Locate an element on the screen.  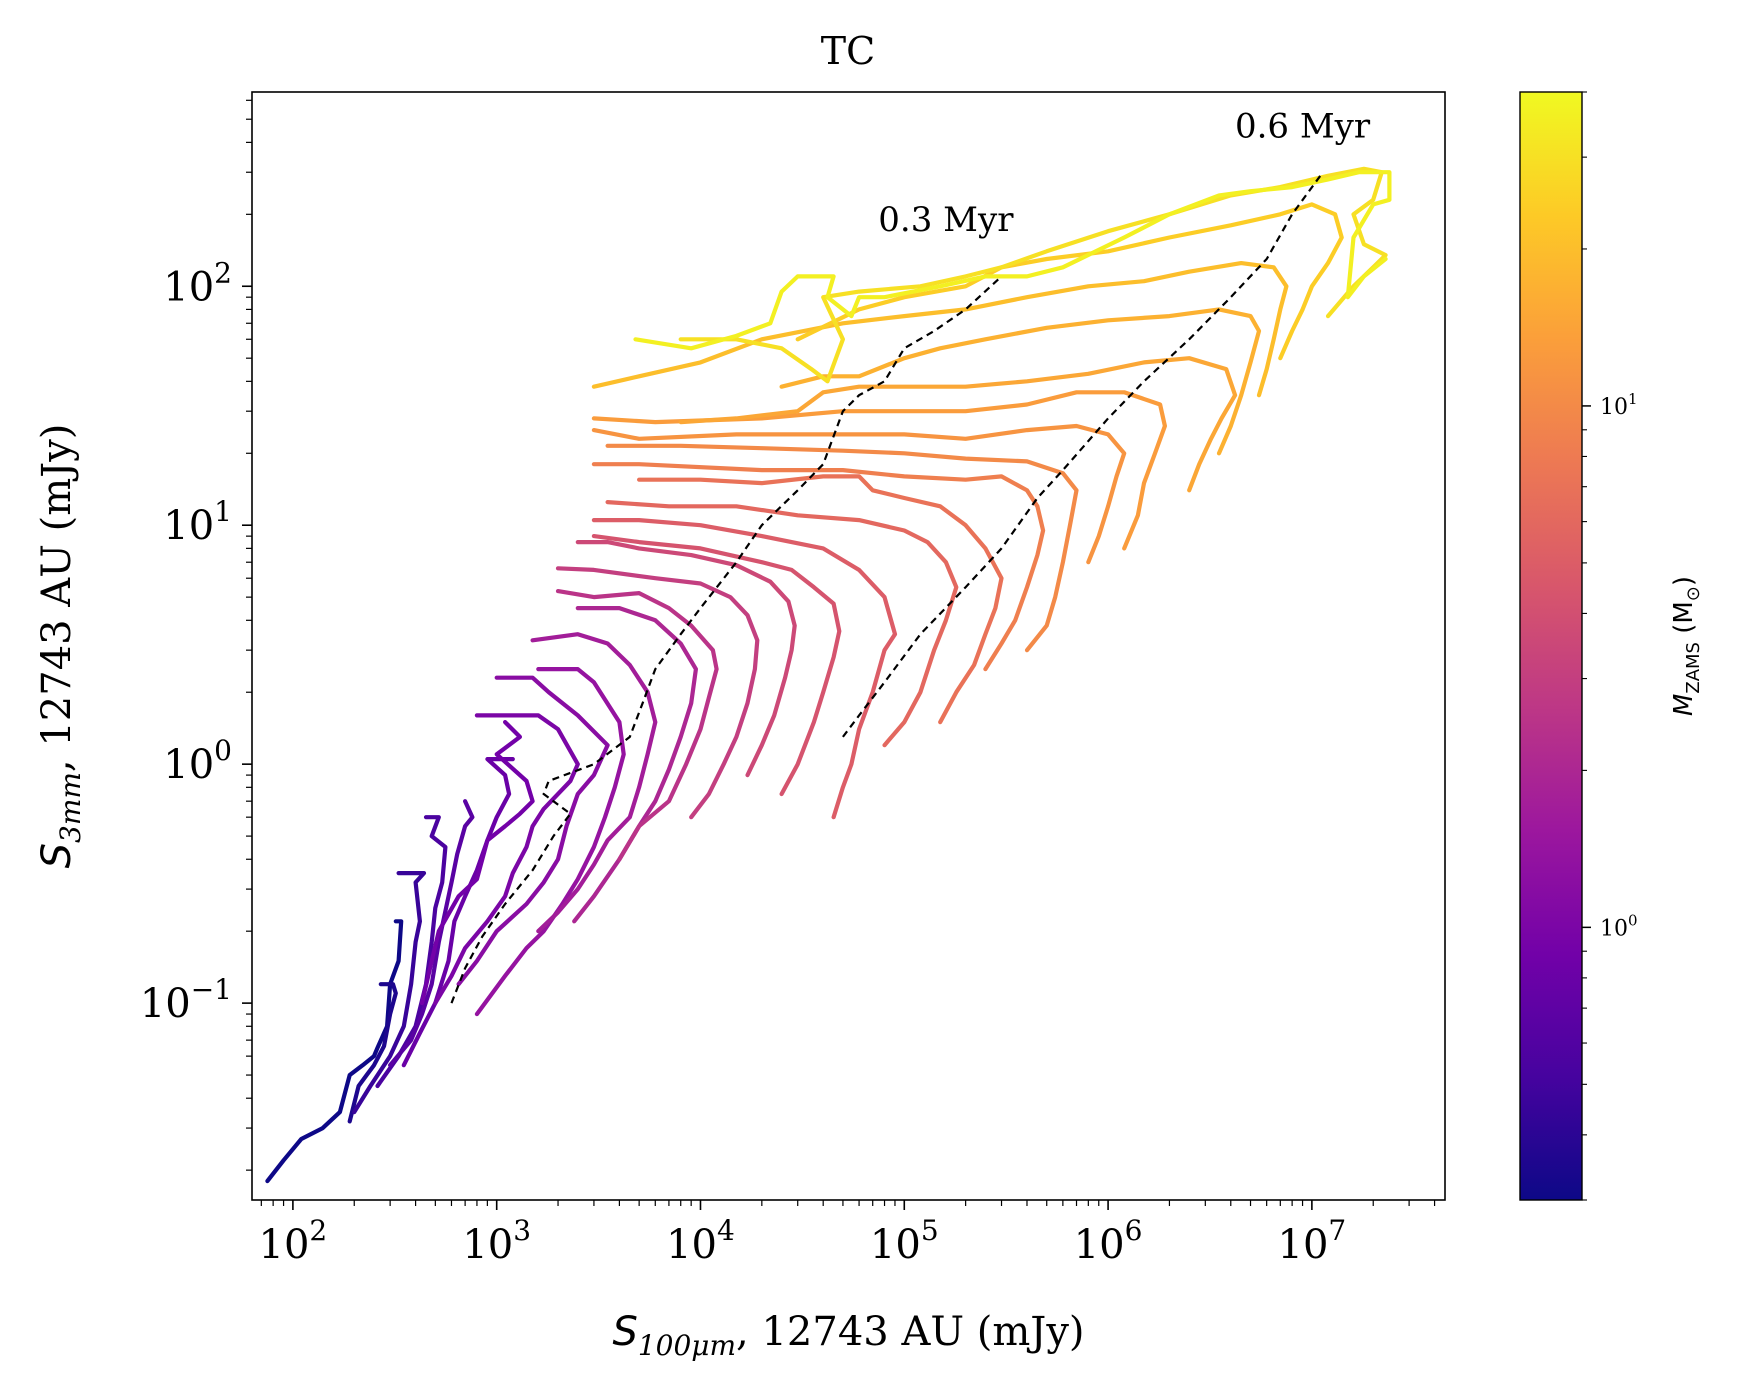
annotation-1: 0.6 Myr is located at coordinates (1303, 126).